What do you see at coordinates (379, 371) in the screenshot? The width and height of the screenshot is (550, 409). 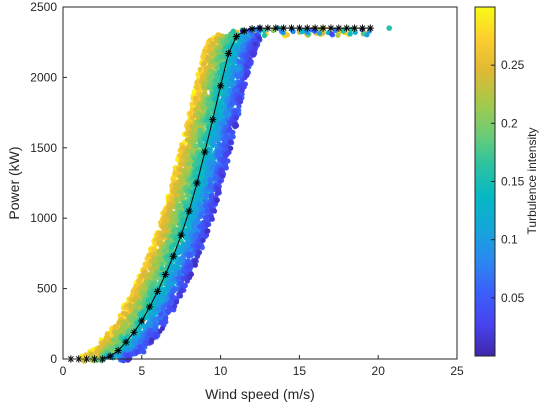 I see `x-tick-label: 20` at bounding box center [379, 371].